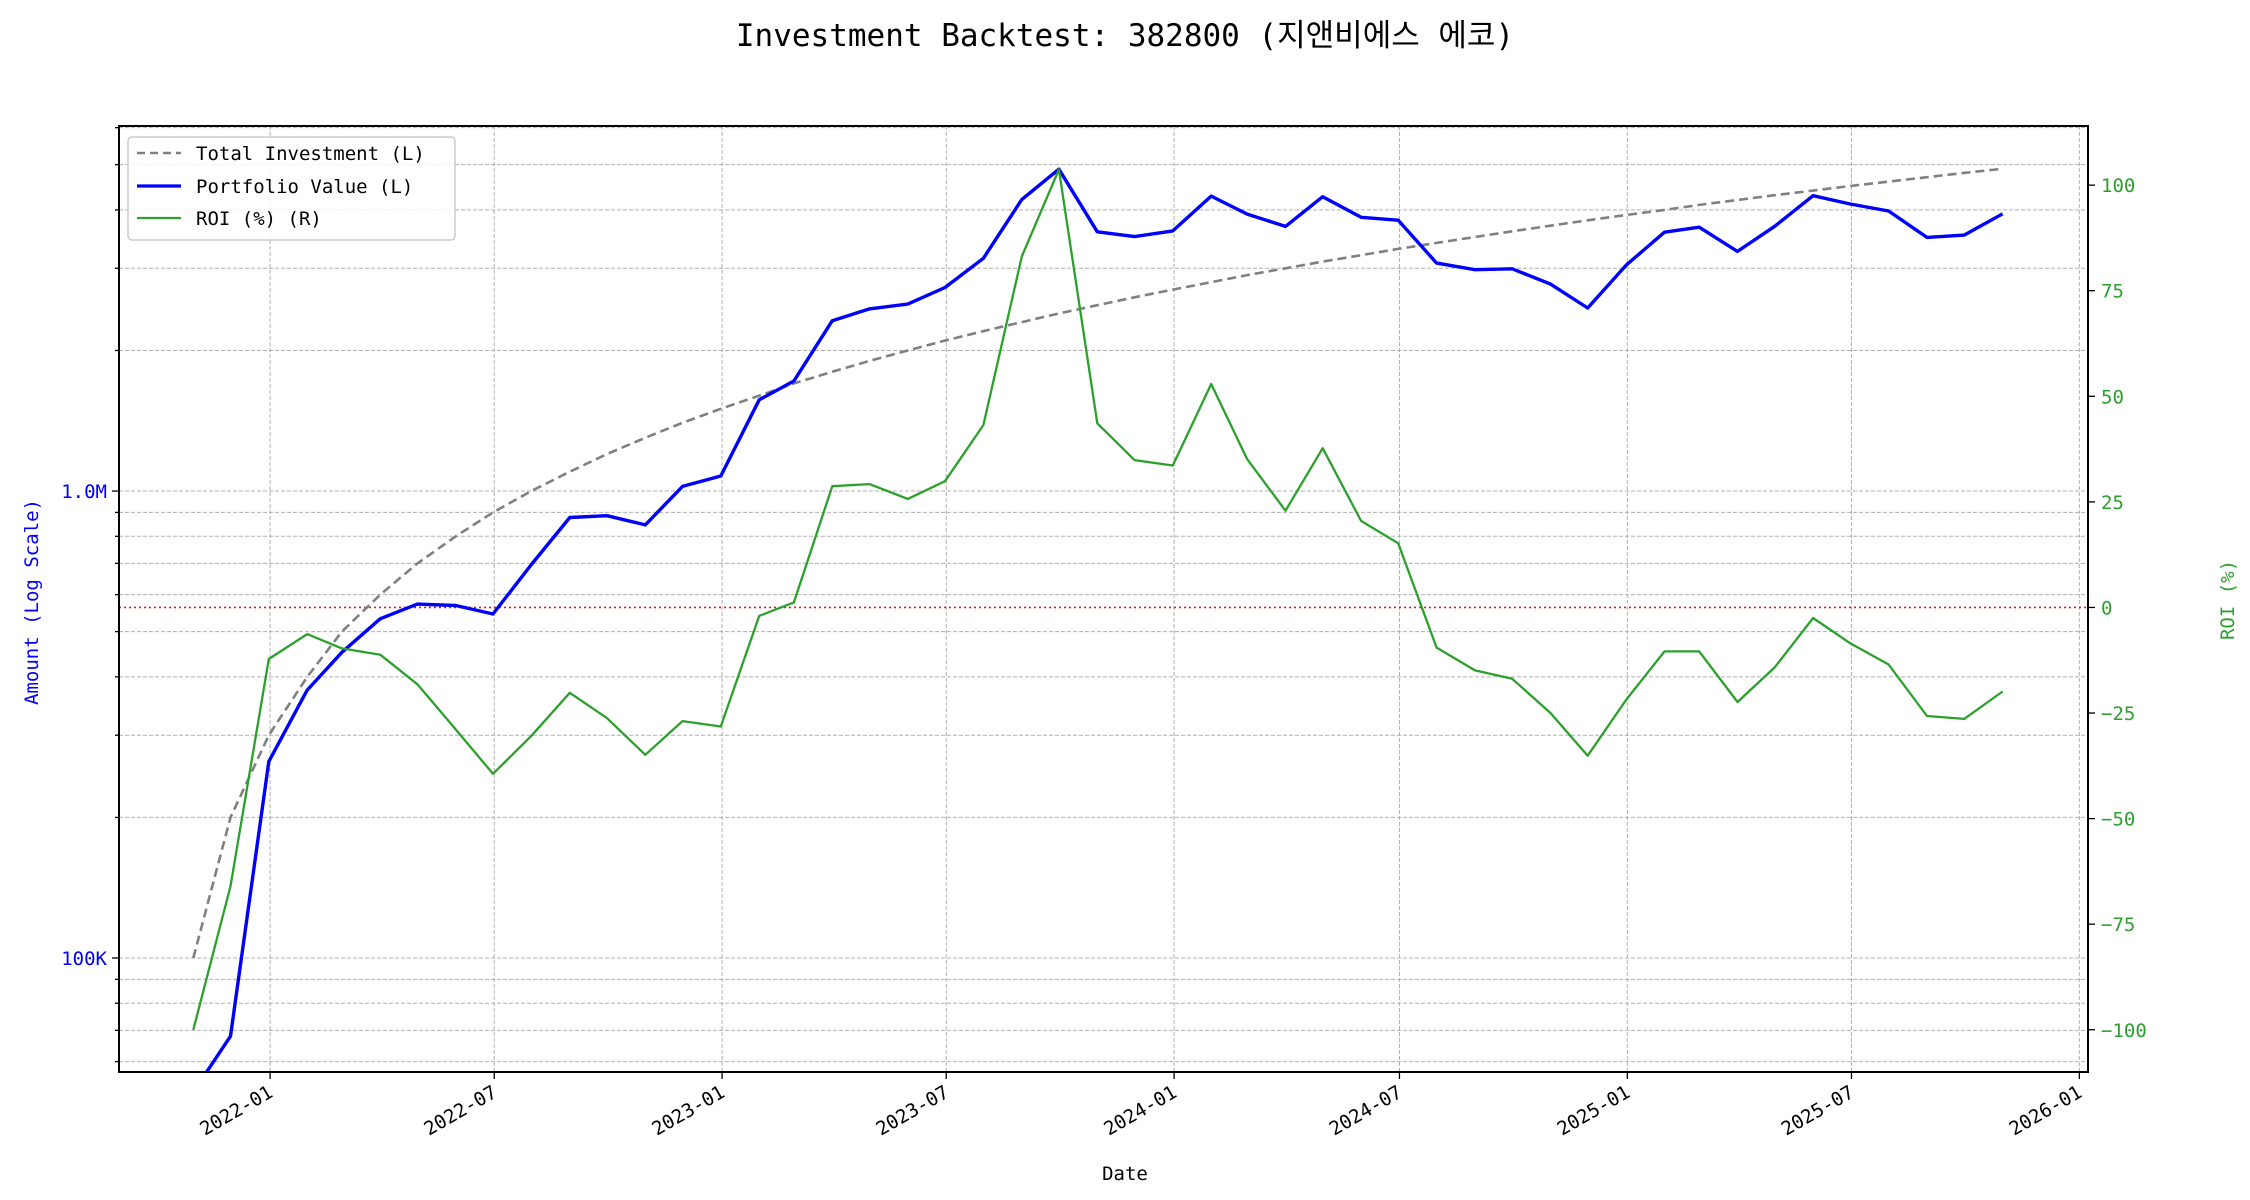 This screenshot has width=2250, height=1200. I want to click on legend-label-portfolio-value: Portfolio Value (L), so click(304, 187).